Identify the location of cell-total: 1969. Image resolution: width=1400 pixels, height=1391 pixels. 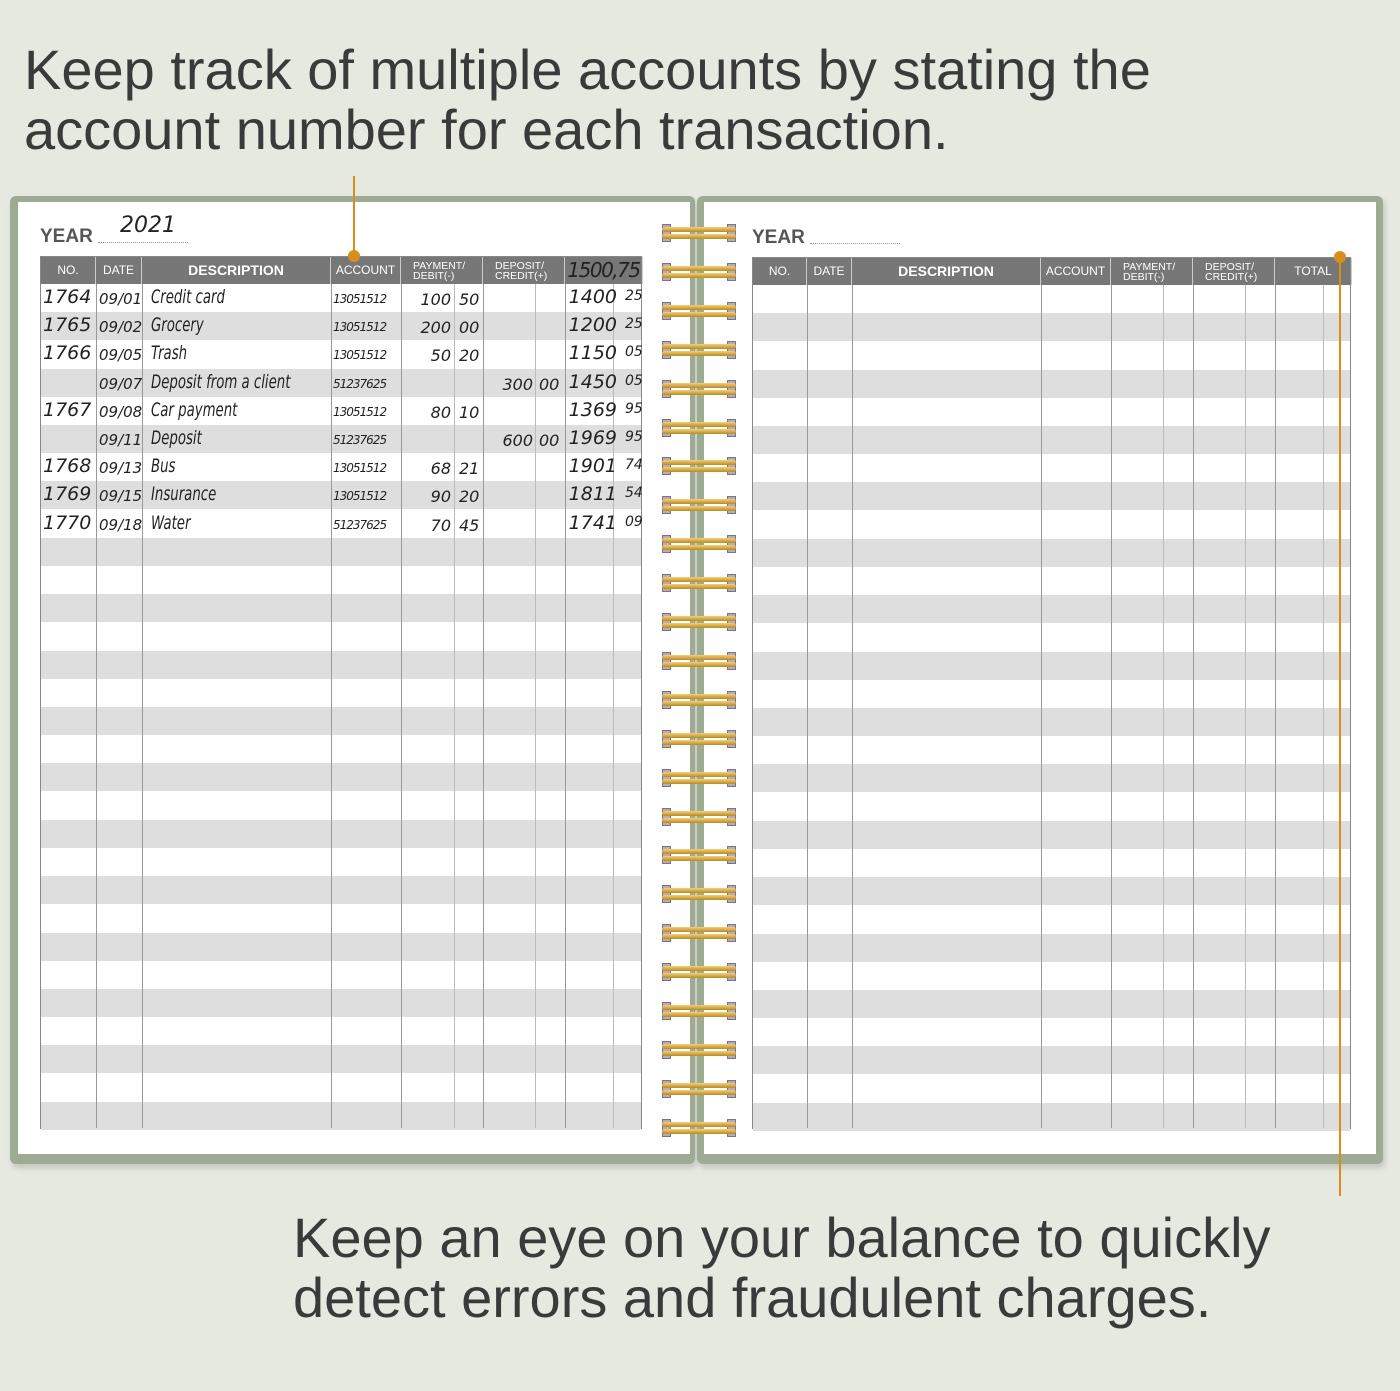
(592, 438).